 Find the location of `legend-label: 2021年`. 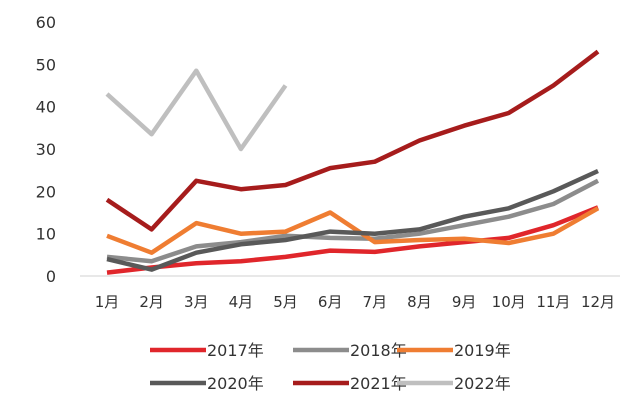

legend-label: 2021年 is located at coordinates (378, 383).